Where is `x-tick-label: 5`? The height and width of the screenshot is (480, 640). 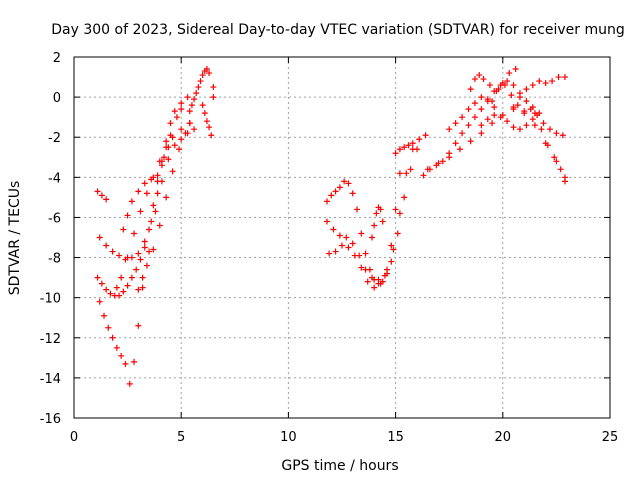
x-tick-label: 5 is located at coordinates (181, 437).